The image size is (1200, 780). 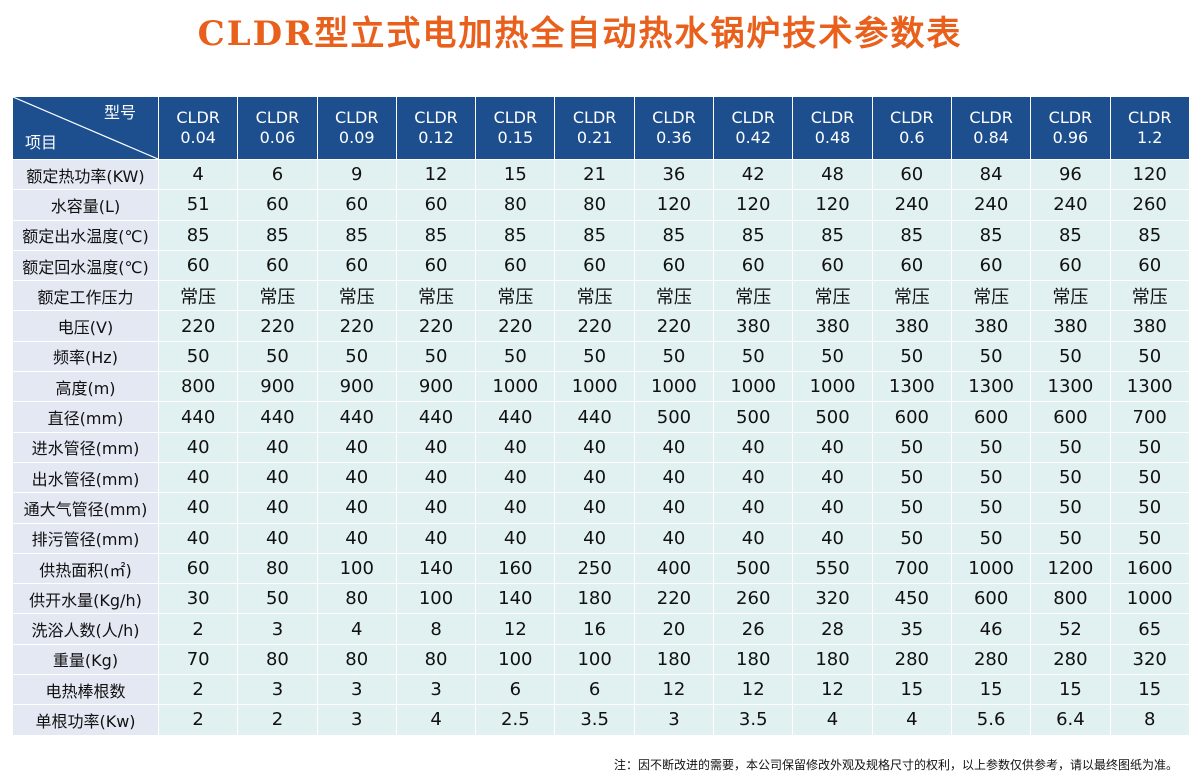 What do you see at coordinates (119, 112) in the screenshot?
I see `model-header-label: 型号` at bounding box center [119, 112].